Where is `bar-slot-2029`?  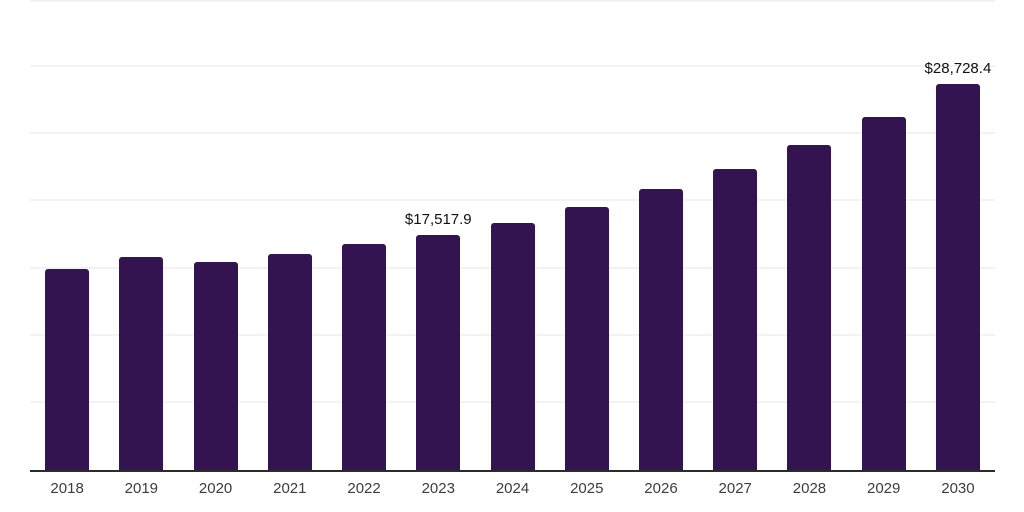
bar-slot-2029 is located at coordinates (884, 235).